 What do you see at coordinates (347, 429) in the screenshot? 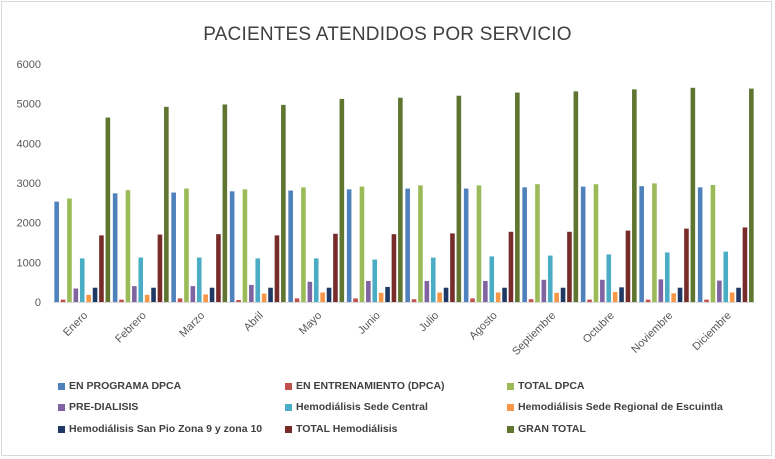
I see `legend-label: TOTAL Hemodiálisis` at bounding box center [347, 429].